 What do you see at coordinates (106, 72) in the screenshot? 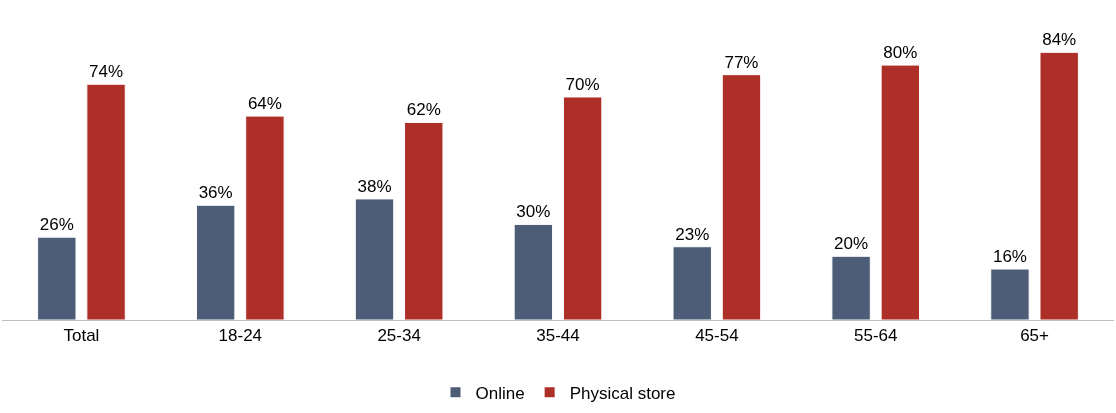
I see `data-label: 74%` at bounding box center [106, 72].